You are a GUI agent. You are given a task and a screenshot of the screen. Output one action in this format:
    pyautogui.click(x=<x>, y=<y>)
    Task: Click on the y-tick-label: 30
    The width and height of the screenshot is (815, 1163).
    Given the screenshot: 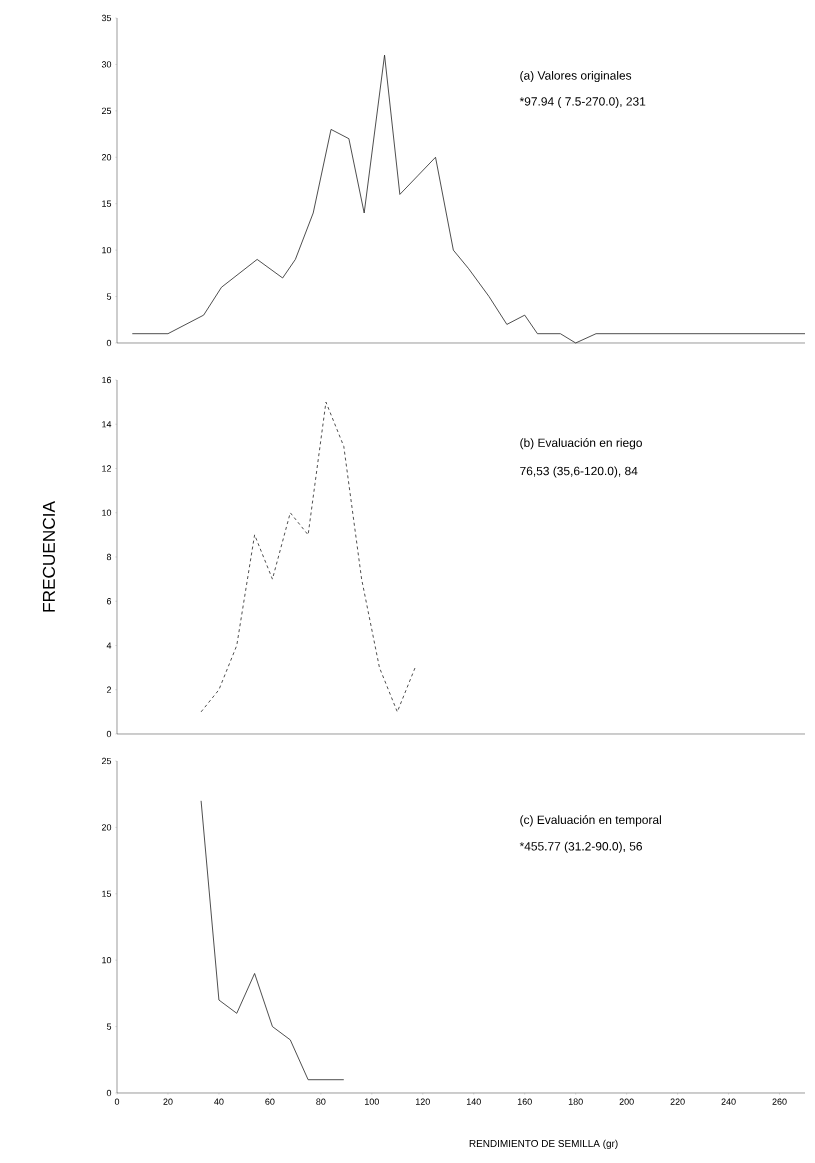 What is the action you would take?
    pyautogui.click(x=106, y=64)
    